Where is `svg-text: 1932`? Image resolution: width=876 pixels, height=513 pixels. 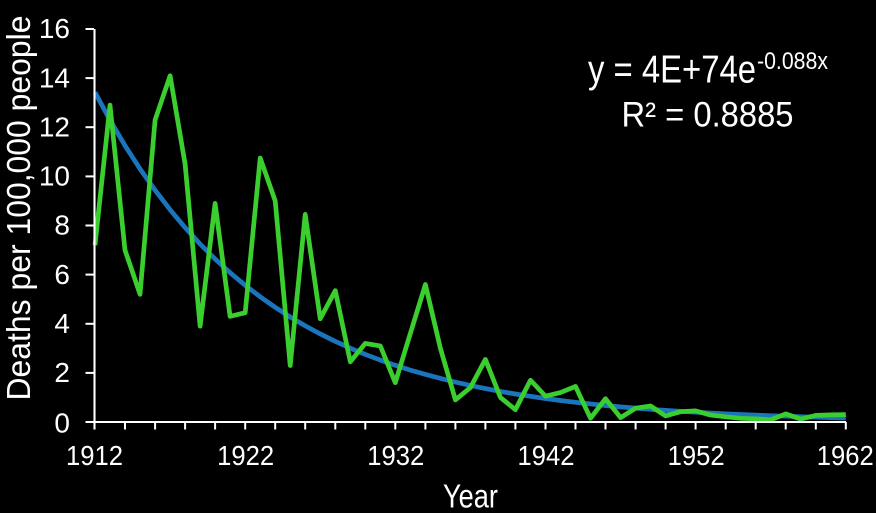 svg-text: 1932 is located at coordinates (395, 455).